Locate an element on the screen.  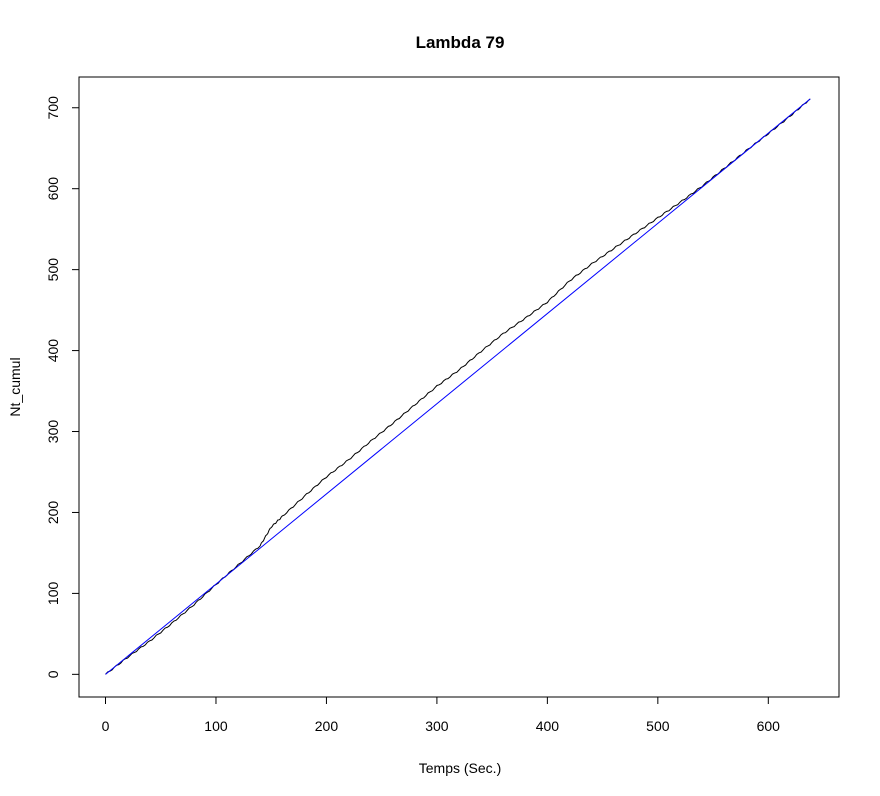
y-tick-label: 0 is located at coordinates (53, 674).